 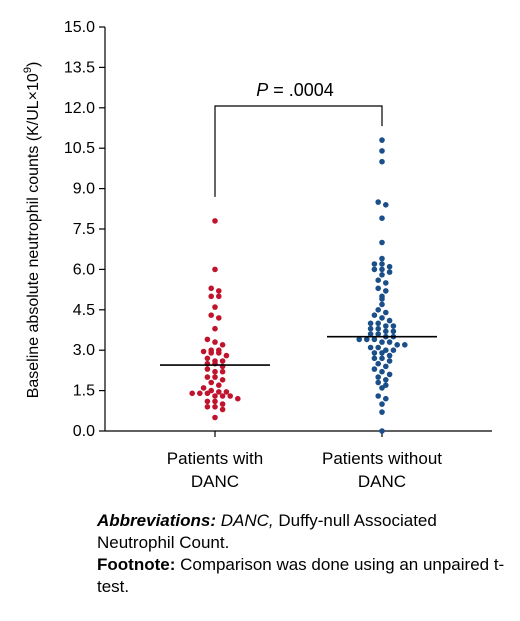 What do you see at coordinates (28, 70) in the screenshot?
I see `y-axis-title-superscript: 9` at bounding box center [28, 70].